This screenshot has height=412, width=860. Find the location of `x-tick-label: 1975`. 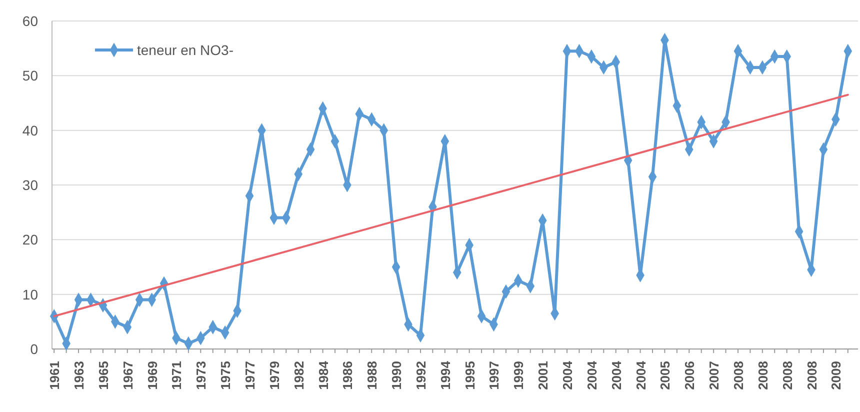

x-tick-label: 1975 is located at coordinates (226, 375).